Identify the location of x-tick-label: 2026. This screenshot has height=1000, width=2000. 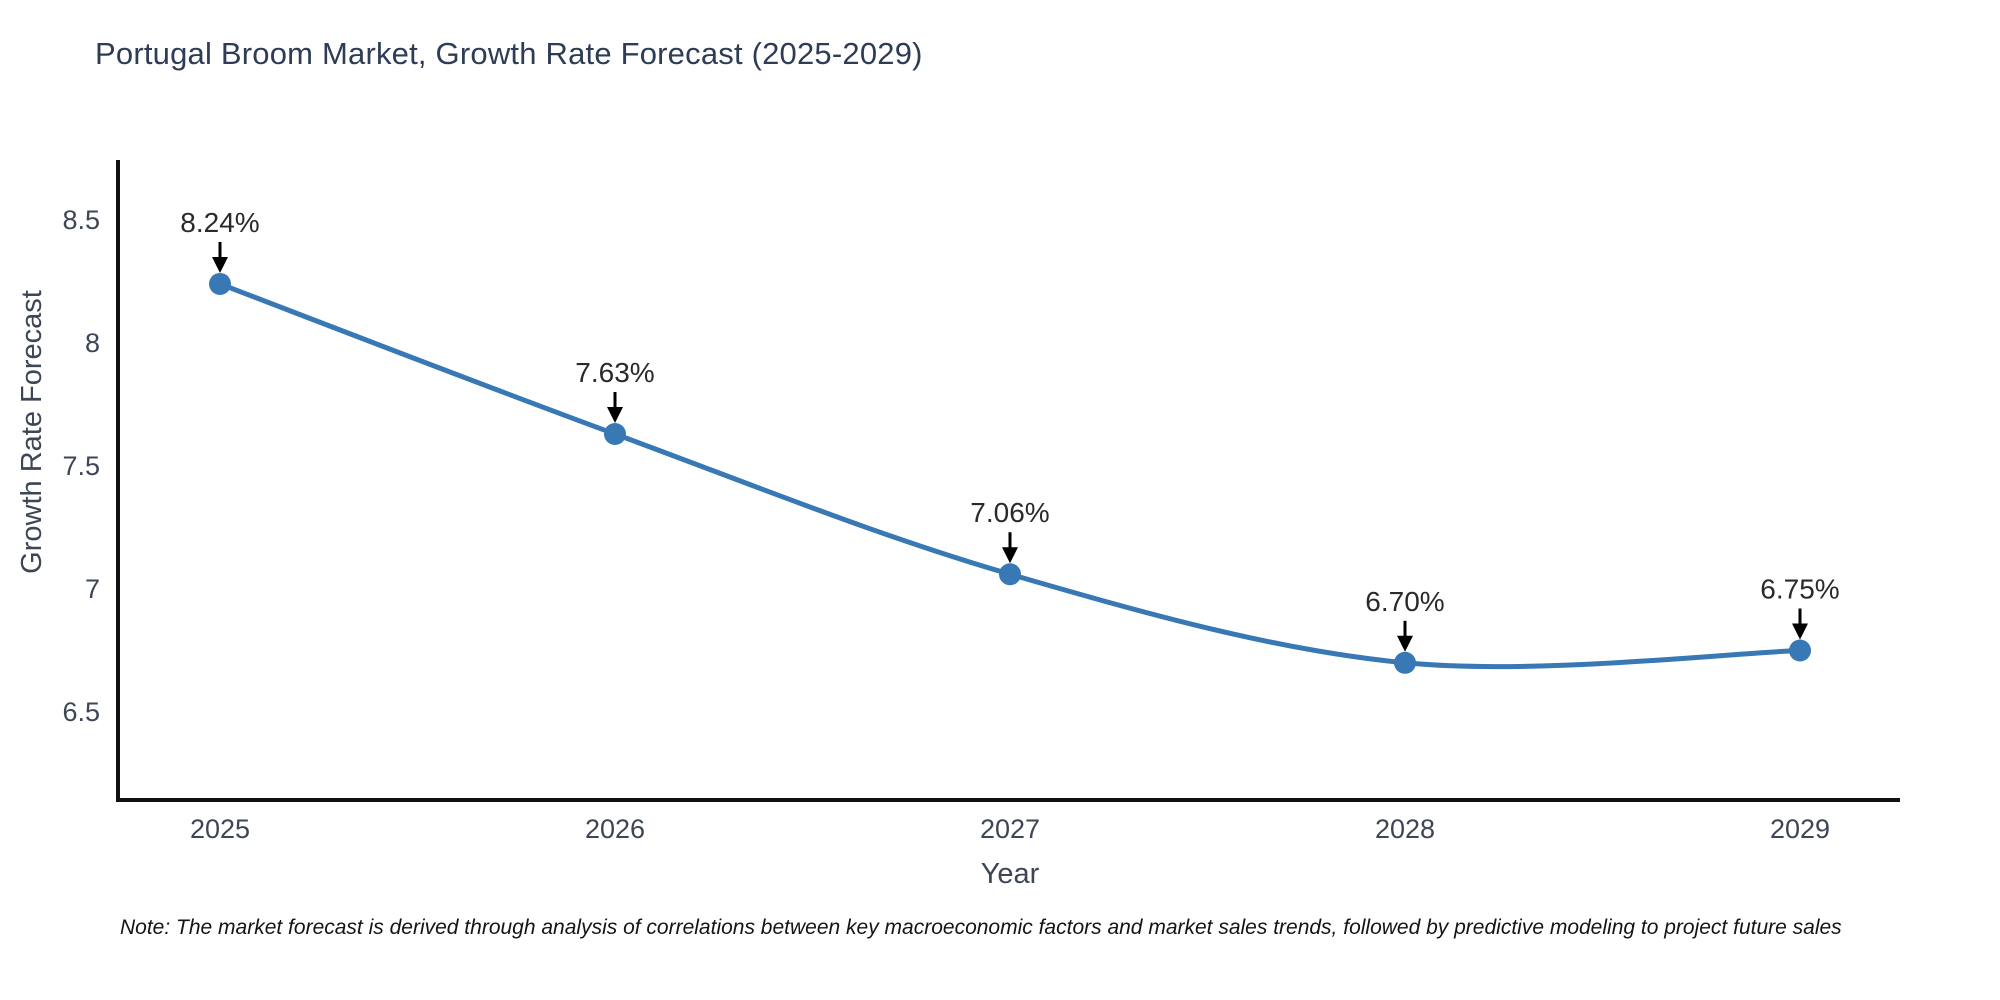
(615, 829).